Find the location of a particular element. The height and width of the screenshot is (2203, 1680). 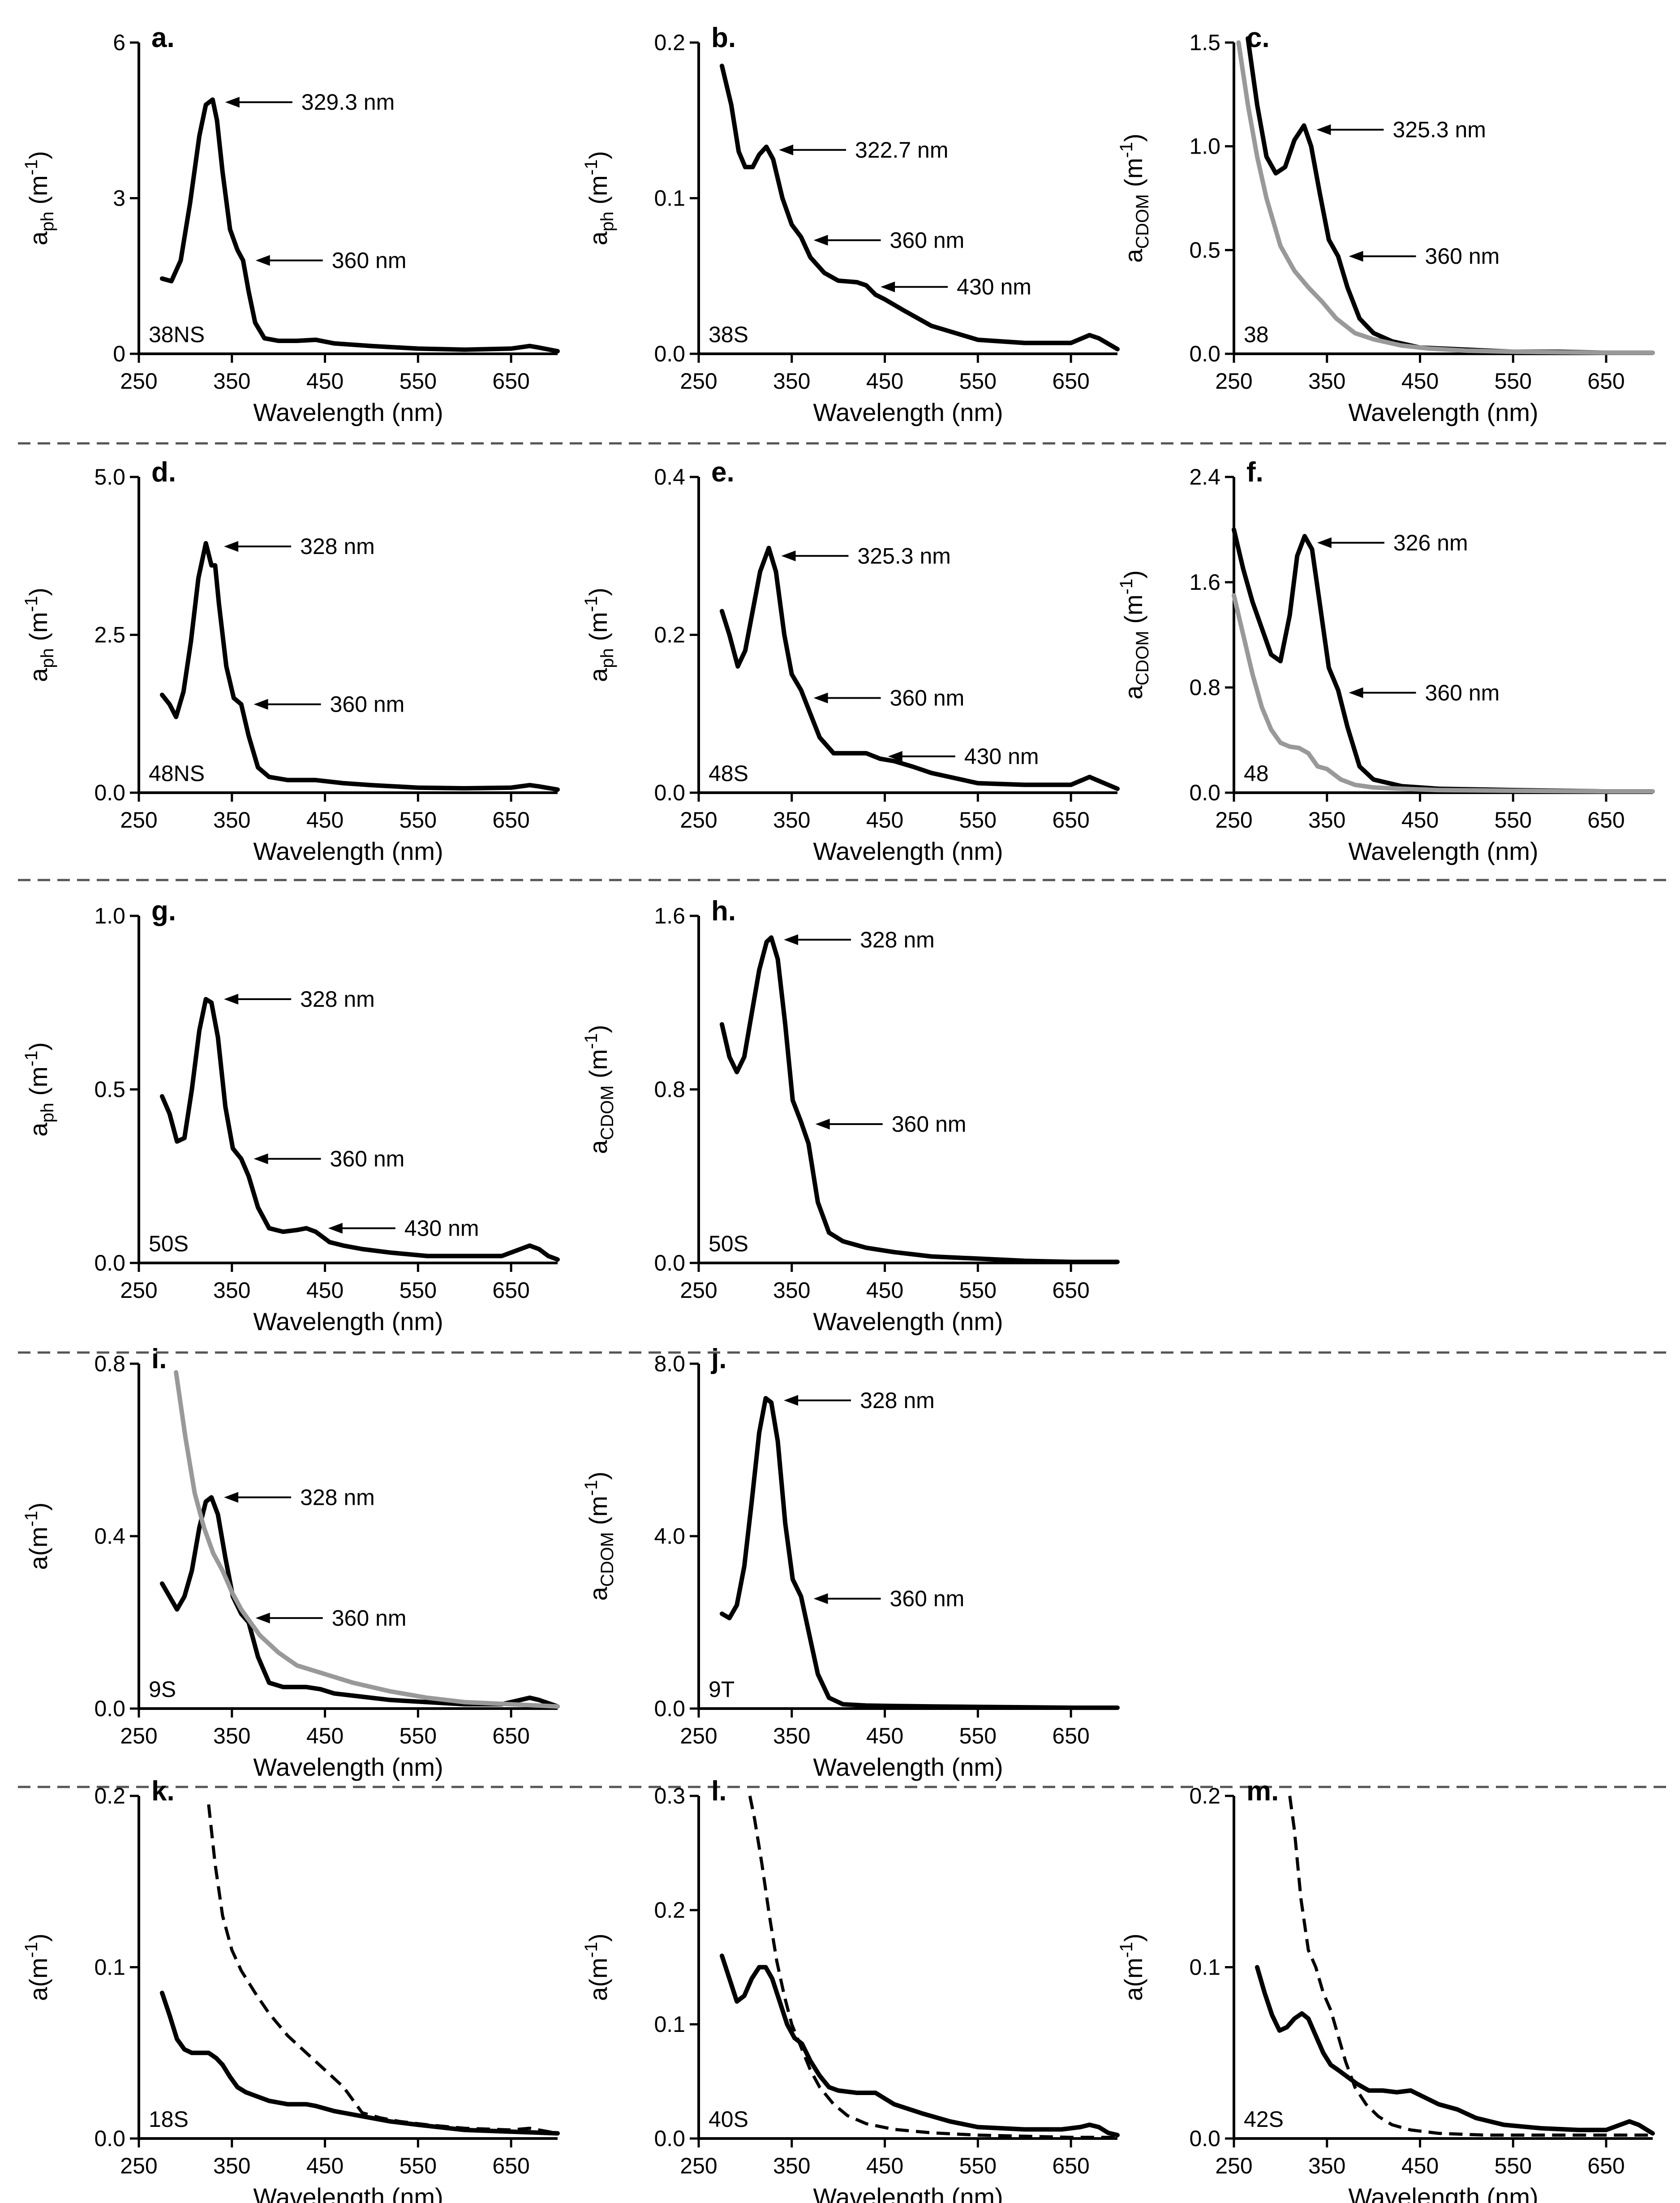

series-line-filtered is located at coordinates (1450, 195).